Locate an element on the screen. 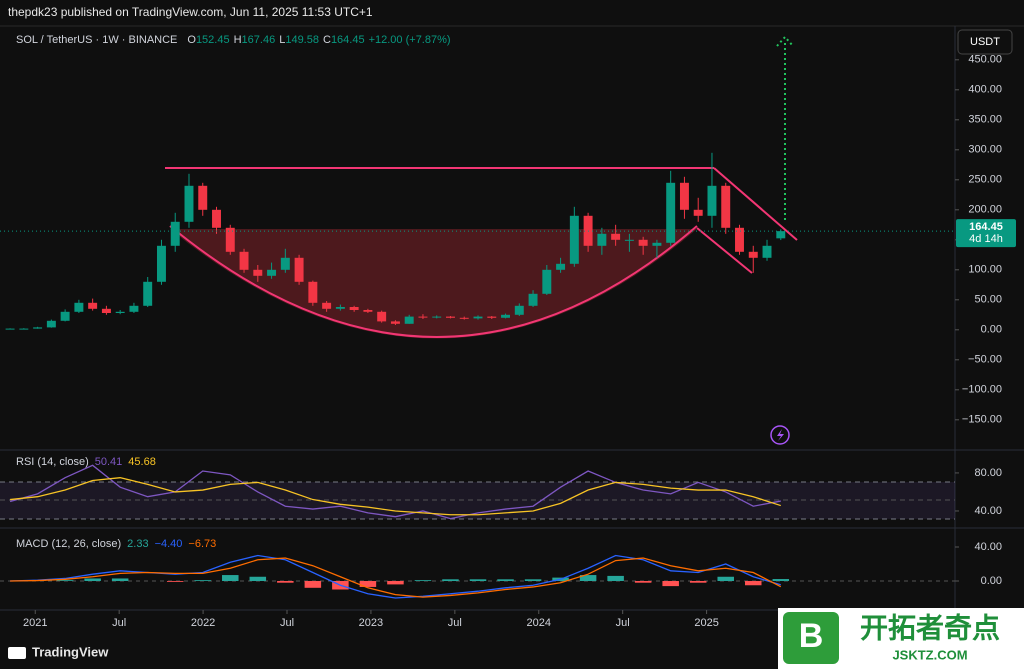 This screenshot has width=1024, height=669. y-tick-label: 0.00 is located at coordinates (991, 581).